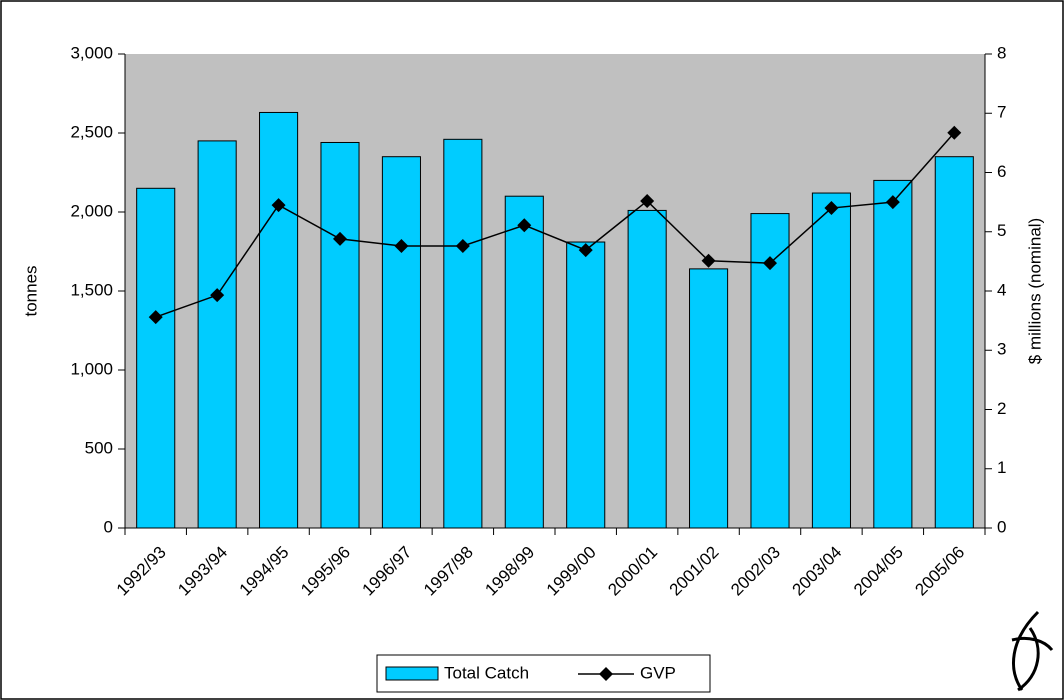 This screenshot has width=1064, height=700. I want to click on y2-tick-label: 2, so click(1001, 408).